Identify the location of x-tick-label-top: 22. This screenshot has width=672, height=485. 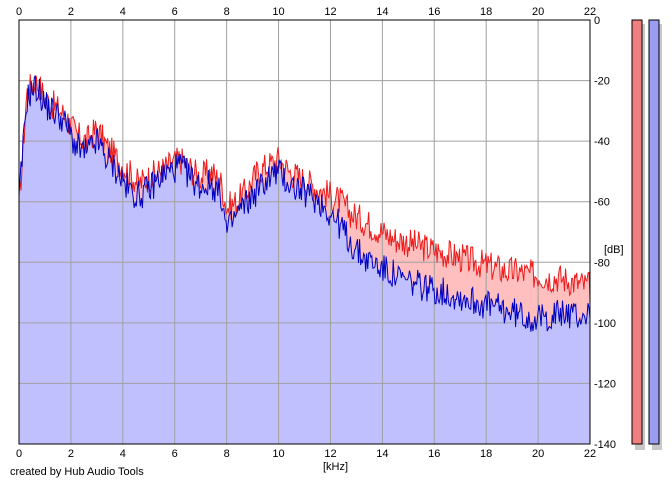
(590, 12).